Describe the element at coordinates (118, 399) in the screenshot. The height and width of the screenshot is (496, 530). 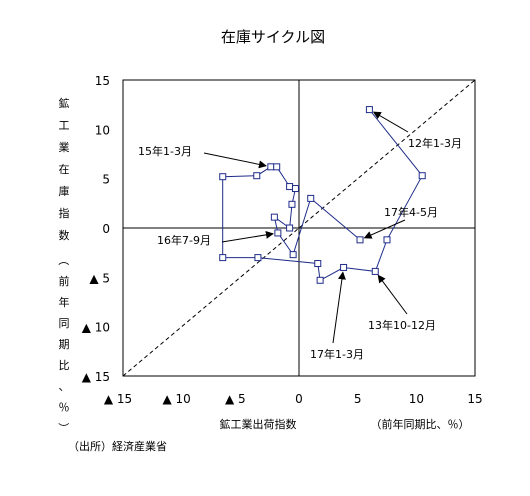
I see `x-tick-label: ▲ 15` at that location.